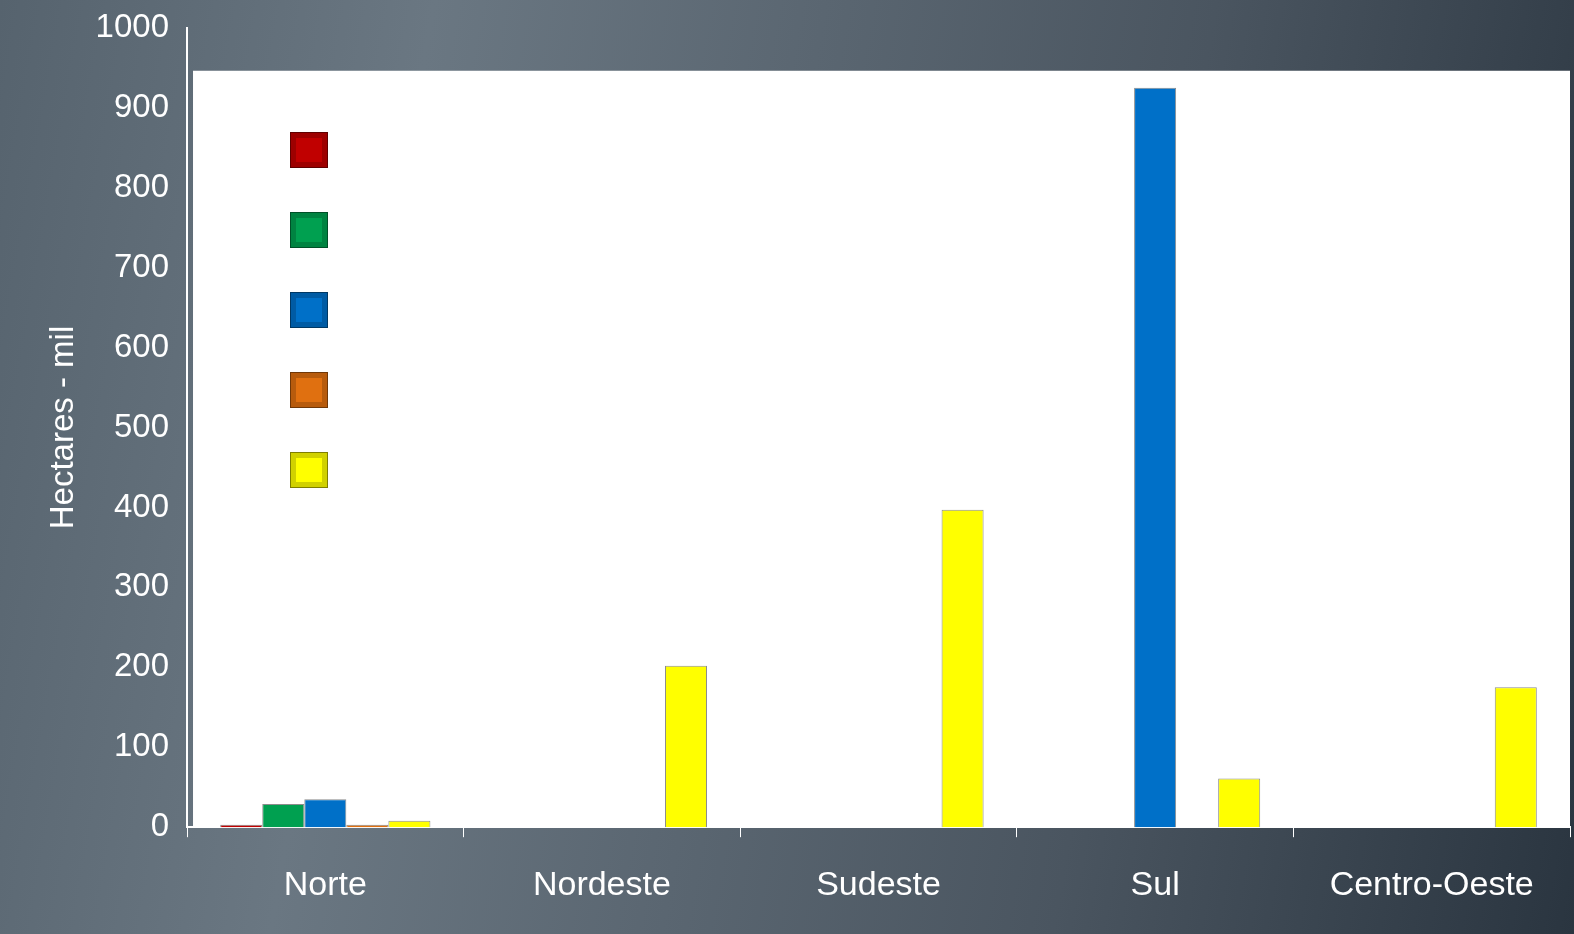  I want to click on x-tick-label: Sudeste, so click(878, 882).